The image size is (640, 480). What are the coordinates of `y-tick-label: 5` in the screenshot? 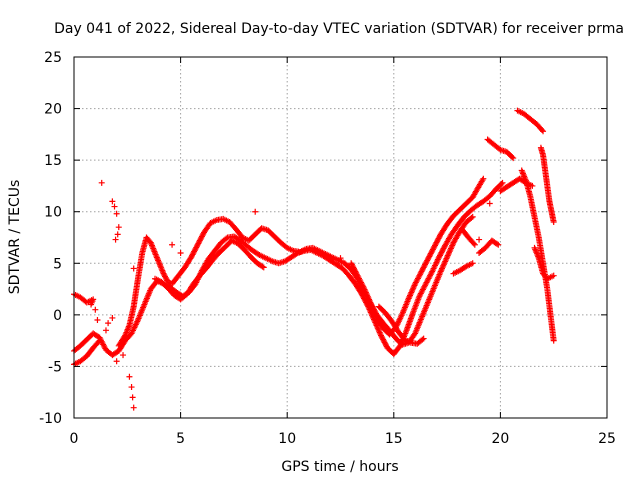 It's located at (57, 264).